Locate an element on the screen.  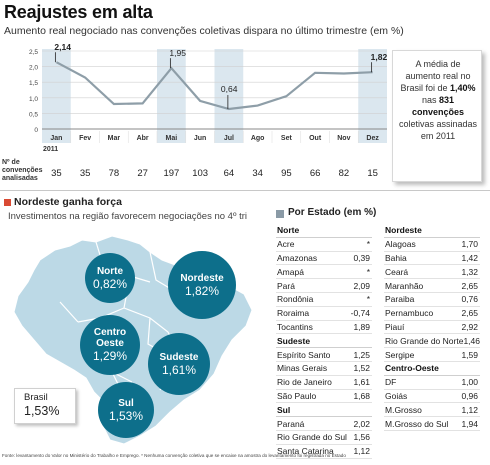
group-name: Nordeste is located at coordinates (403, 230).